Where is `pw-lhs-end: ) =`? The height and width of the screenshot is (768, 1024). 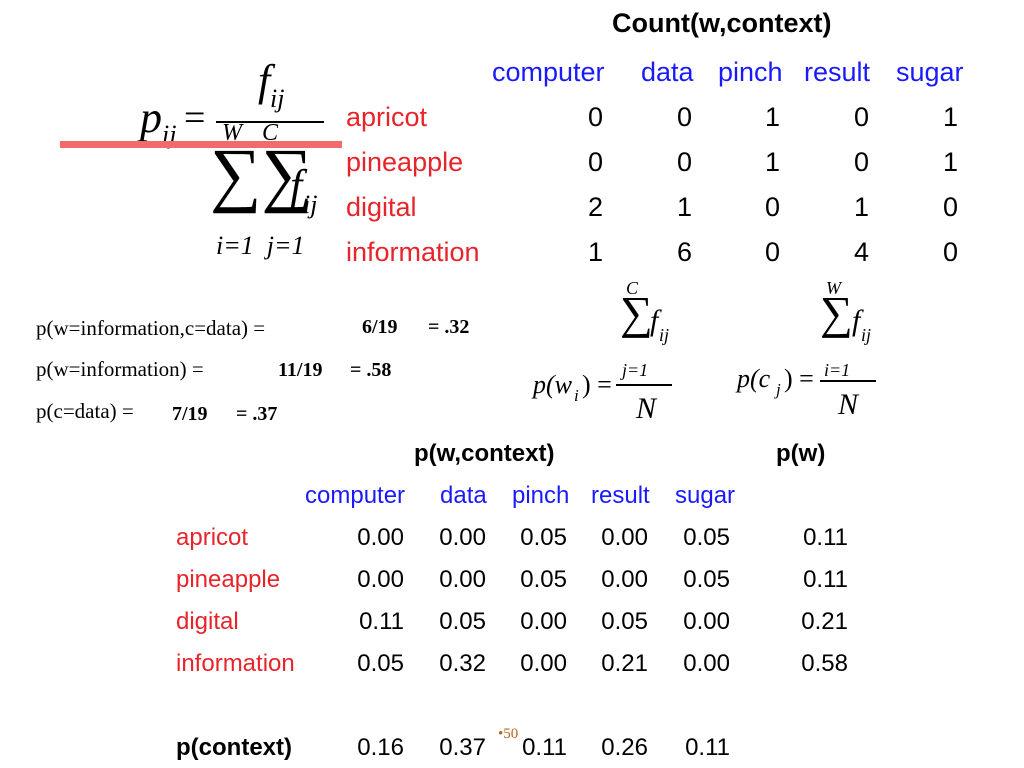
pw-lhs-end: ) = is located at coordinates (597, 384).